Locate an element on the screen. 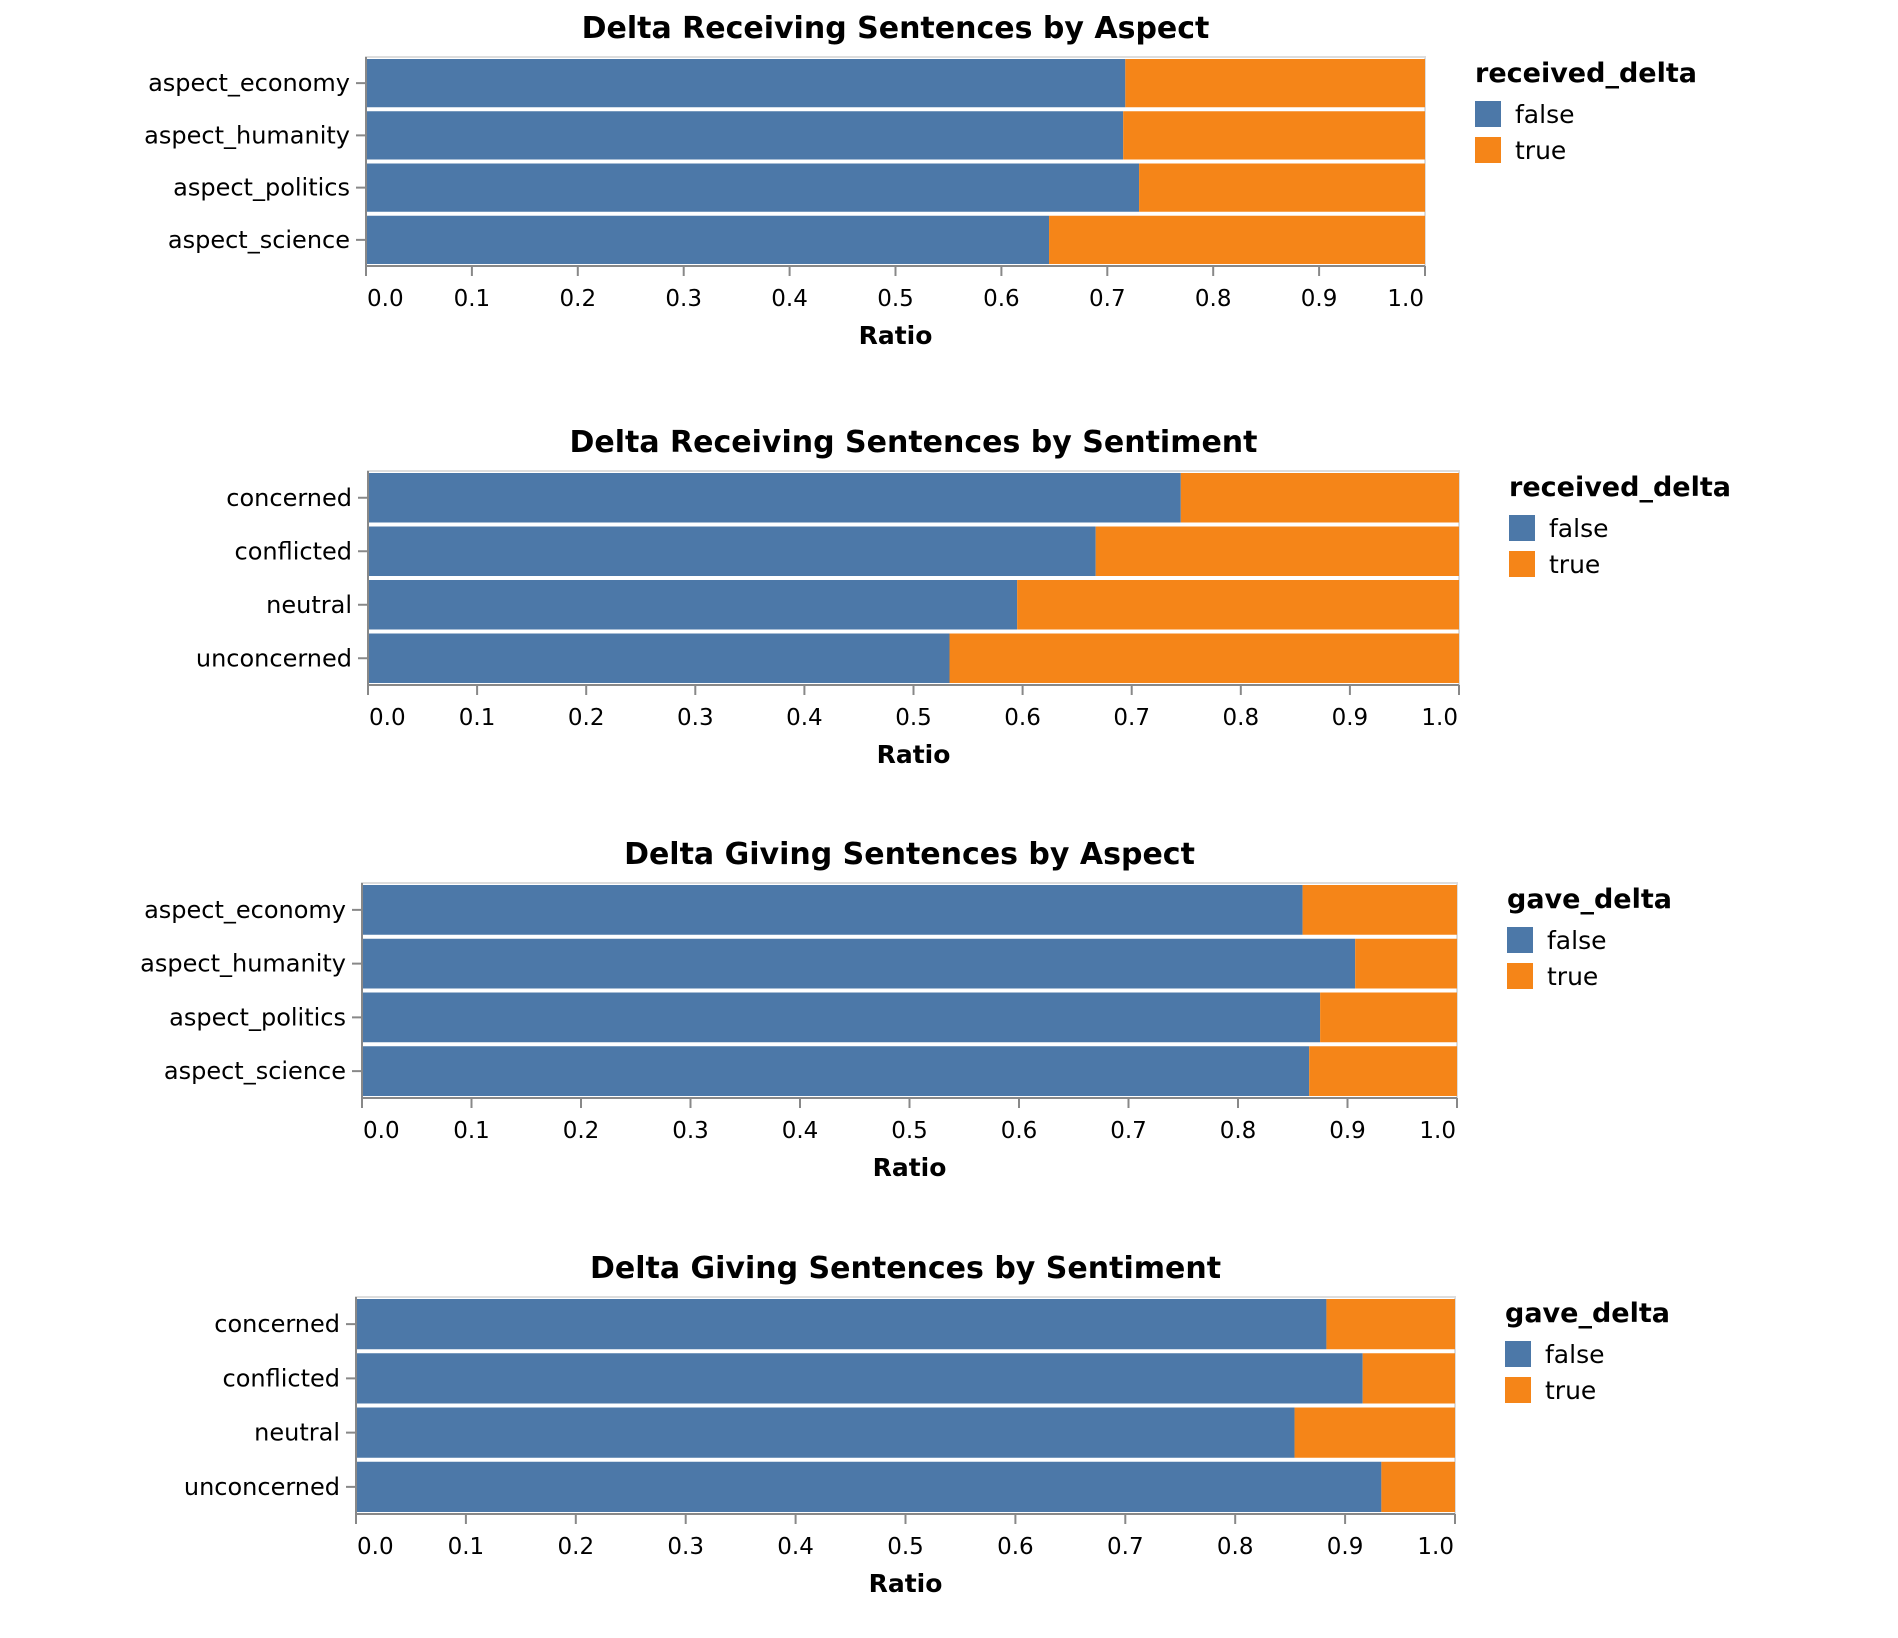 The image size is (1898, 1638). bar-conflicted-false is located at coordinates (859, 1378).